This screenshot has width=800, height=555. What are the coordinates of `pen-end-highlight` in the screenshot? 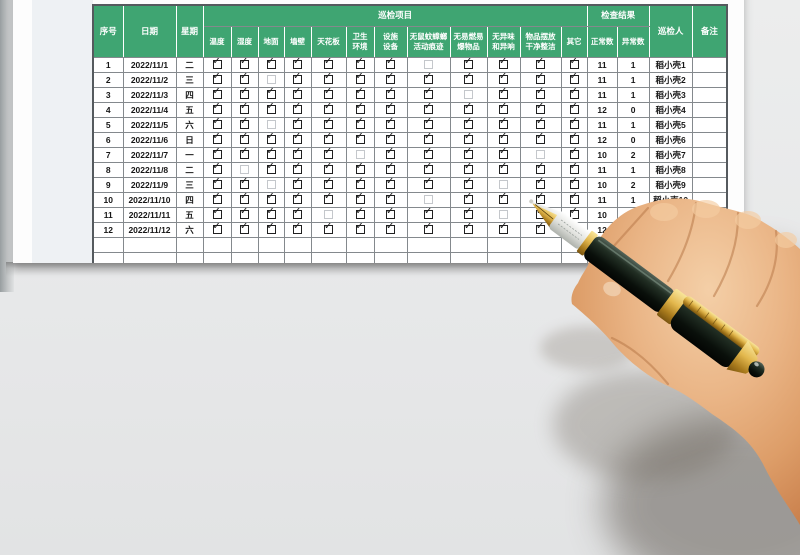 It's located at (756, 364).